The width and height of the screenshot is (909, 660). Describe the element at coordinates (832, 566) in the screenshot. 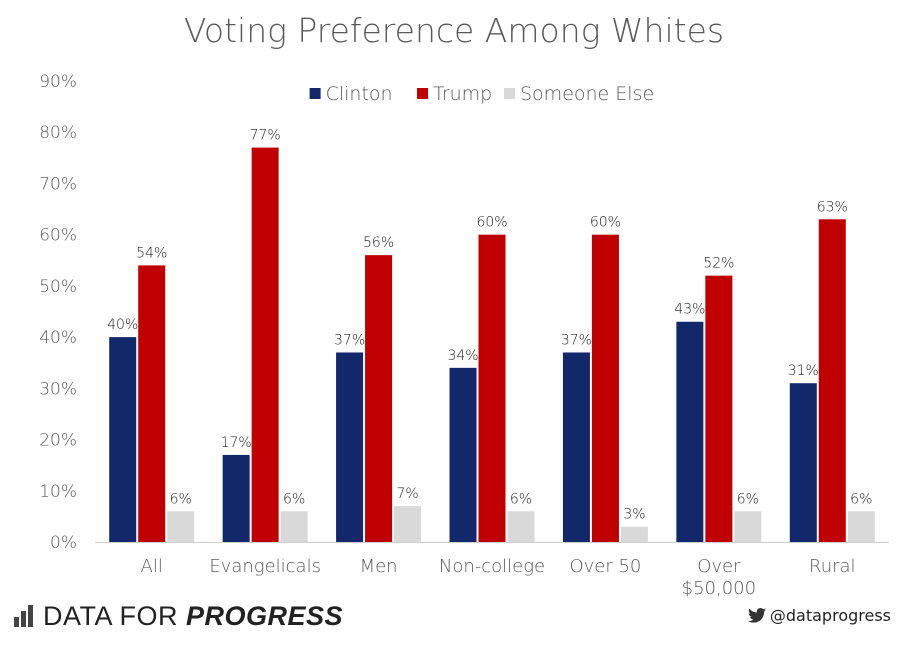

I see `x-tick-label: Rural` at that location.